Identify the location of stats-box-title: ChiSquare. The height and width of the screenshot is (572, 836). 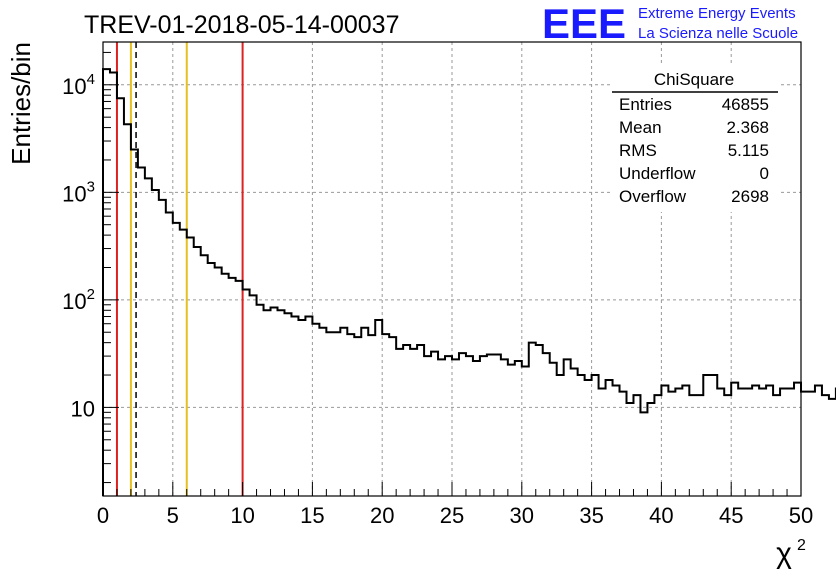
(694, 79).